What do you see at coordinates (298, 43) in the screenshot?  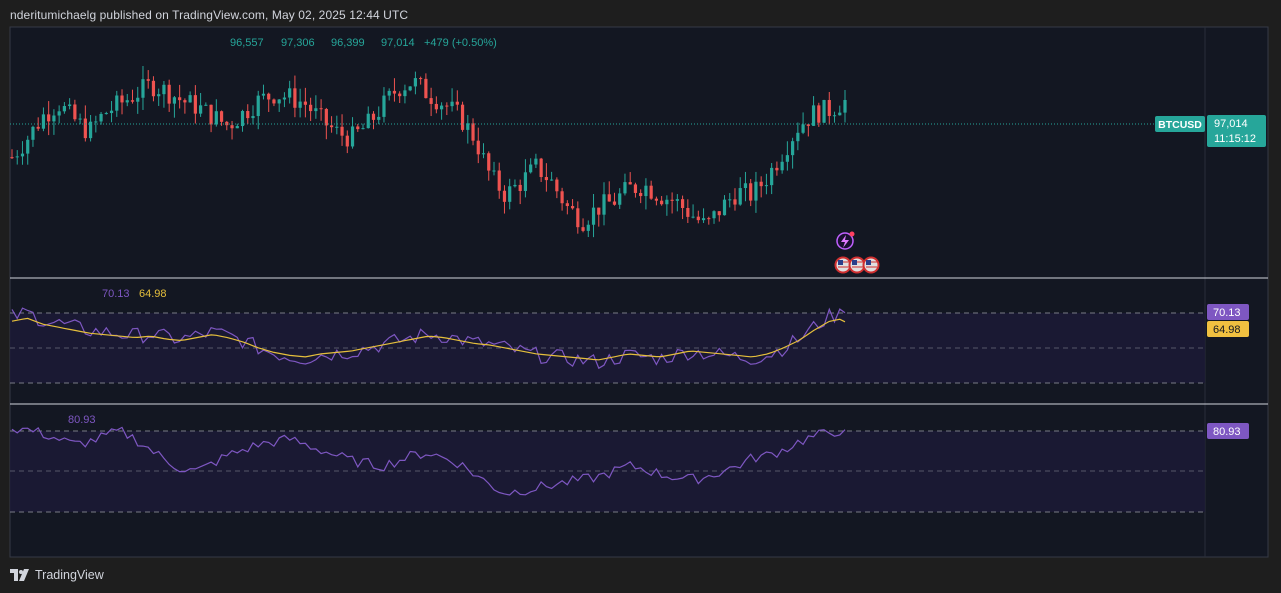 I see `ohlc-high: 97,306` at bounding box center [298, 43].